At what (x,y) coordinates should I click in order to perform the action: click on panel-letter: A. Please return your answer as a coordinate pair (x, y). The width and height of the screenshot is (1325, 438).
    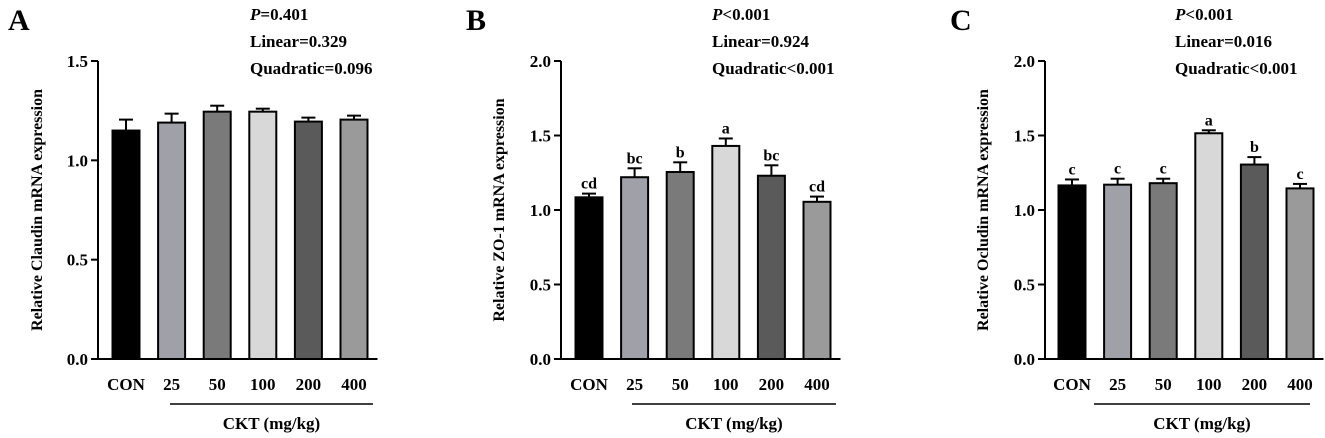
    Looking at the image, I should click on (19, 20).